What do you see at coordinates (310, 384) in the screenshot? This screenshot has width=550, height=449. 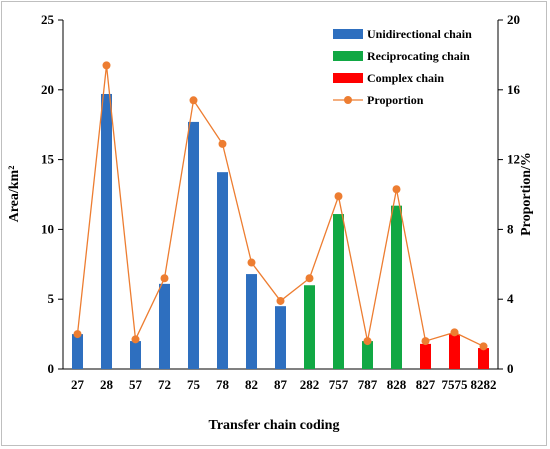 I see `x-tick-label: 282` at bounding box center [310, 384].